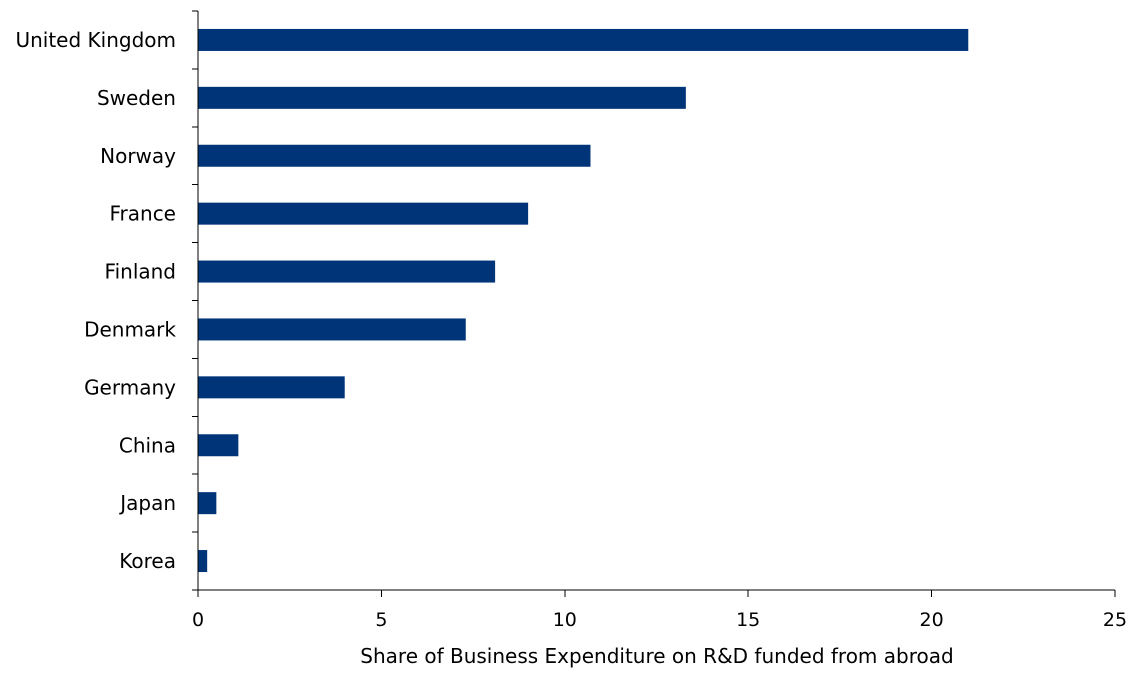  Describe the element at coordinates (271, 387) in the screenshot. I see `bar-germany` at that location.